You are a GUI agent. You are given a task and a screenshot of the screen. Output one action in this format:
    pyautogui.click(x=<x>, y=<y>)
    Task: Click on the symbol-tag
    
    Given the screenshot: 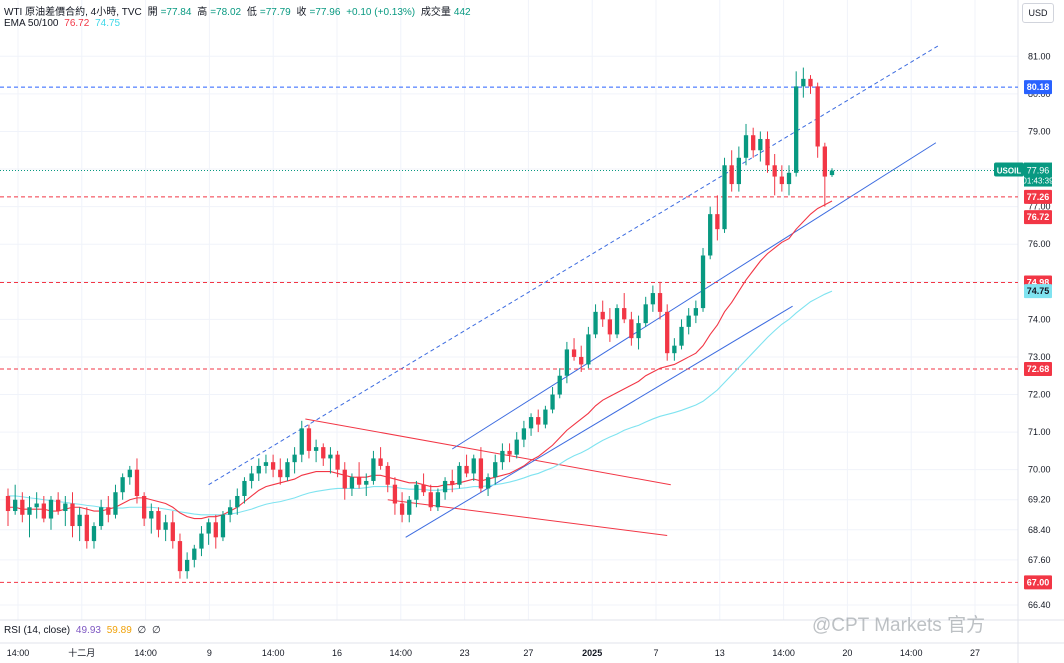 What is the action you would take?
    pyautogui.click(x=1009, y=169)
    